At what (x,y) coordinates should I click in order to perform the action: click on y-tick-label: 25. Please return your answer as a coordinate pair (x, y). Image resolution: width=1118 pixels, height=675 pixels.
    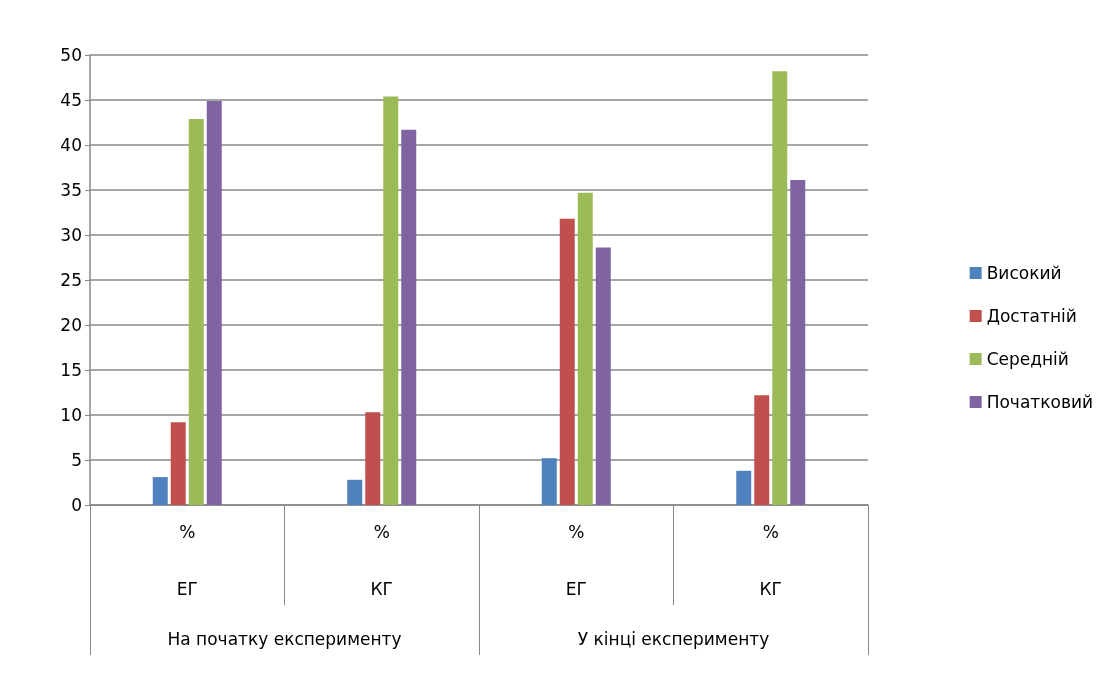
    Looking at the image, I should click on (71, 280).